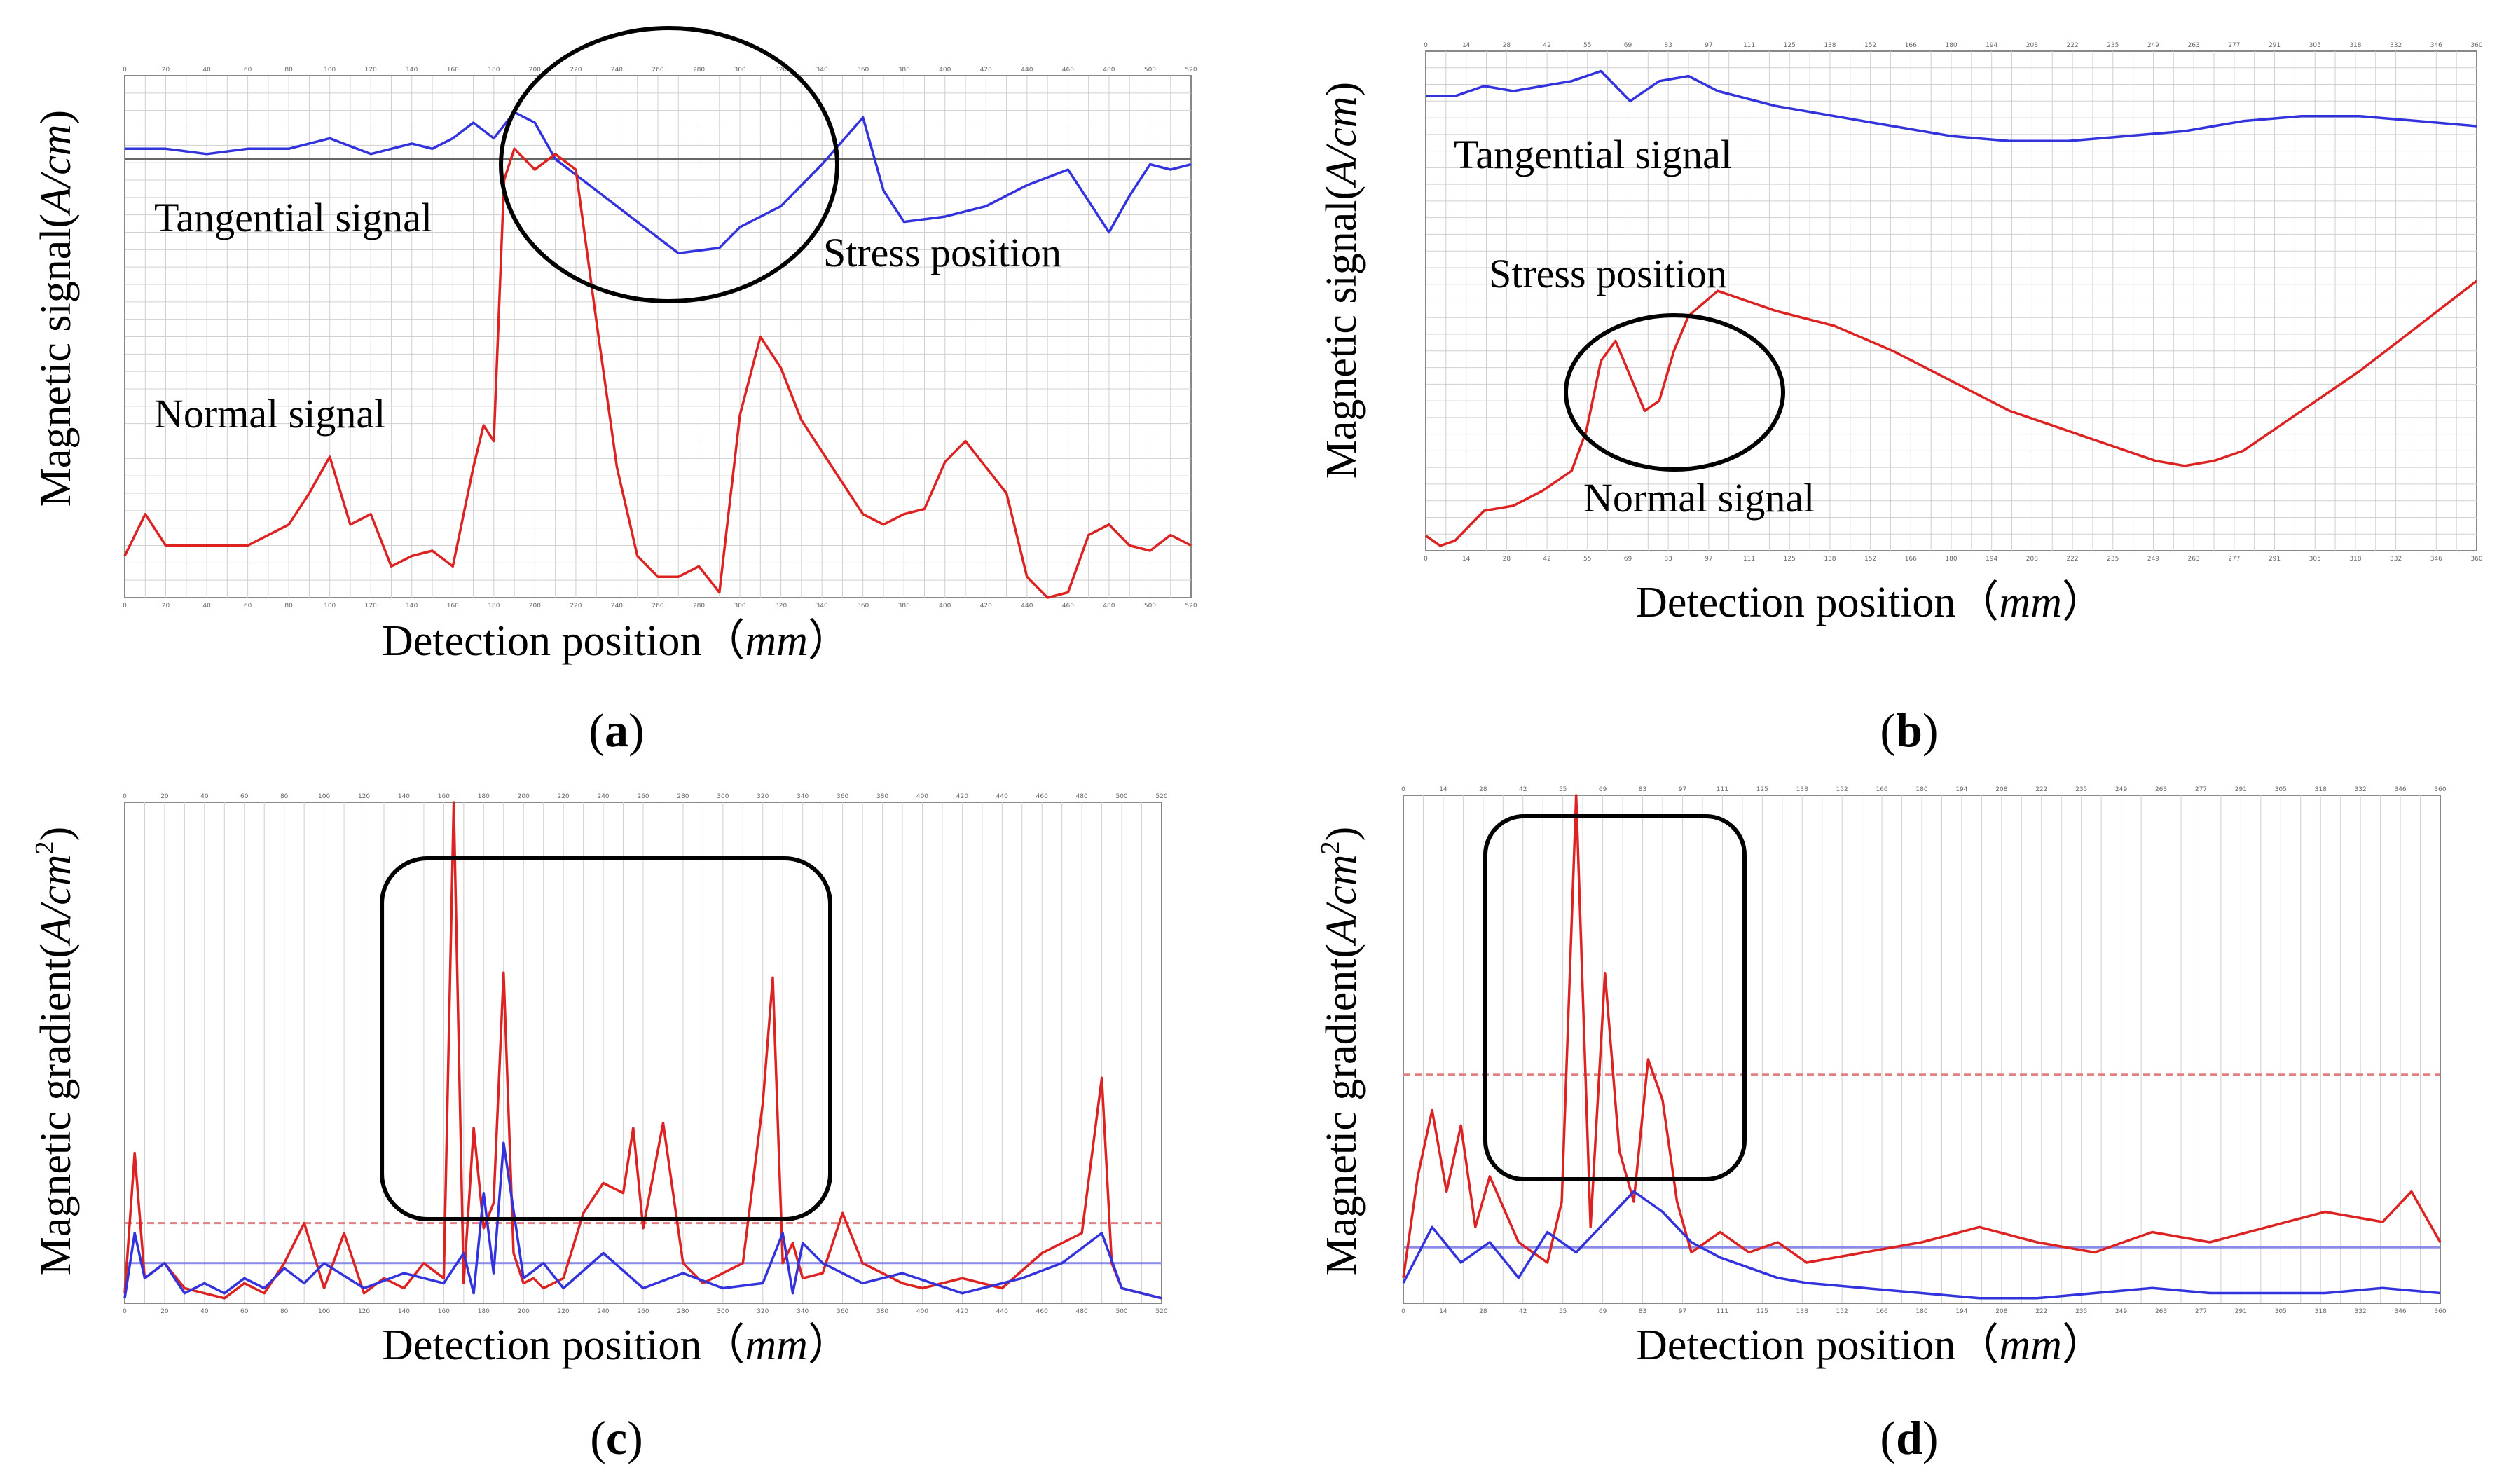 The width and height of the screenshot is (2497, 1484). Describe the element at coordinates (2072, 45) in the screenshot. I see `x-tick-top-b: 222` at that location.